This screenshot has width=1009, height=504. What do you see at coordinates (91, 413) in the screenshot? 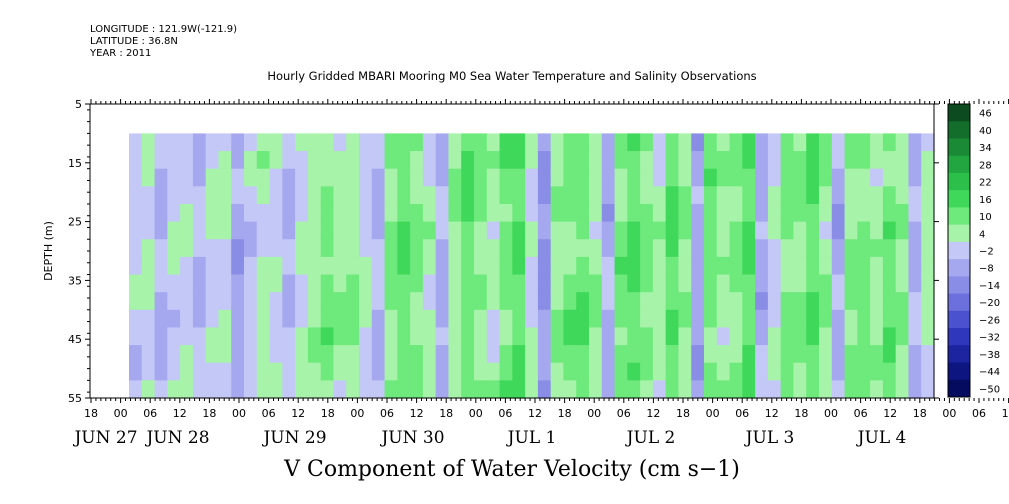
I see `x-hour-label: 18` at bounding box center [91, 413].